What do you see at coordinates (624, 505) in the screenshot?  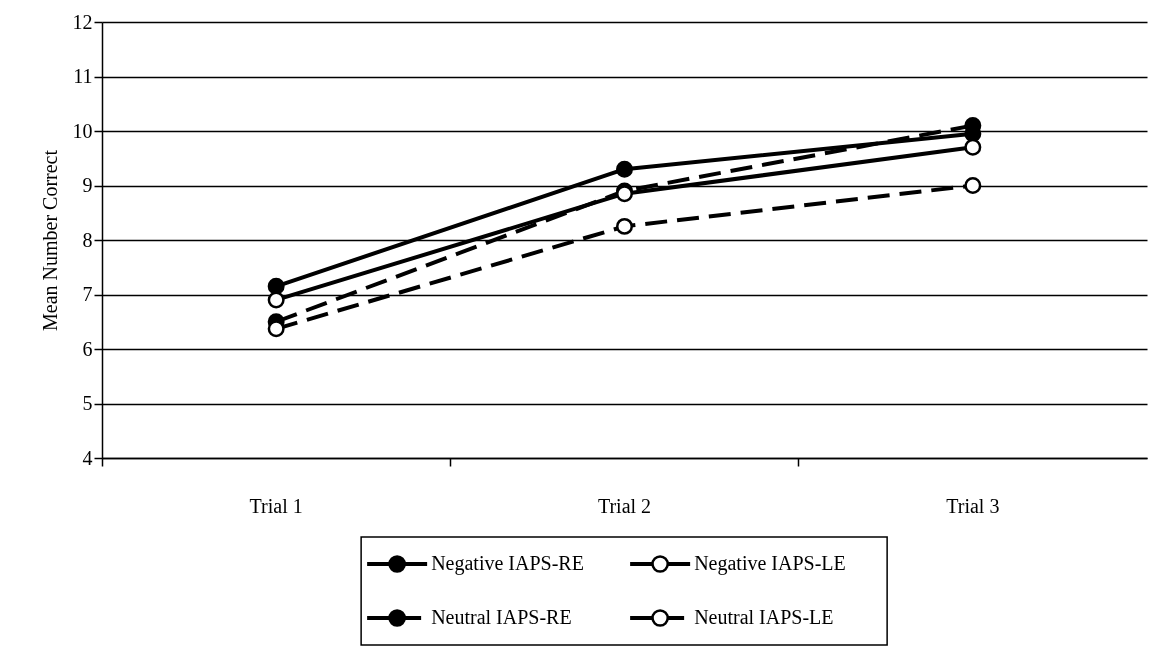 I see `x-tick-label: Trial 2` at bounding box center [624, 505].